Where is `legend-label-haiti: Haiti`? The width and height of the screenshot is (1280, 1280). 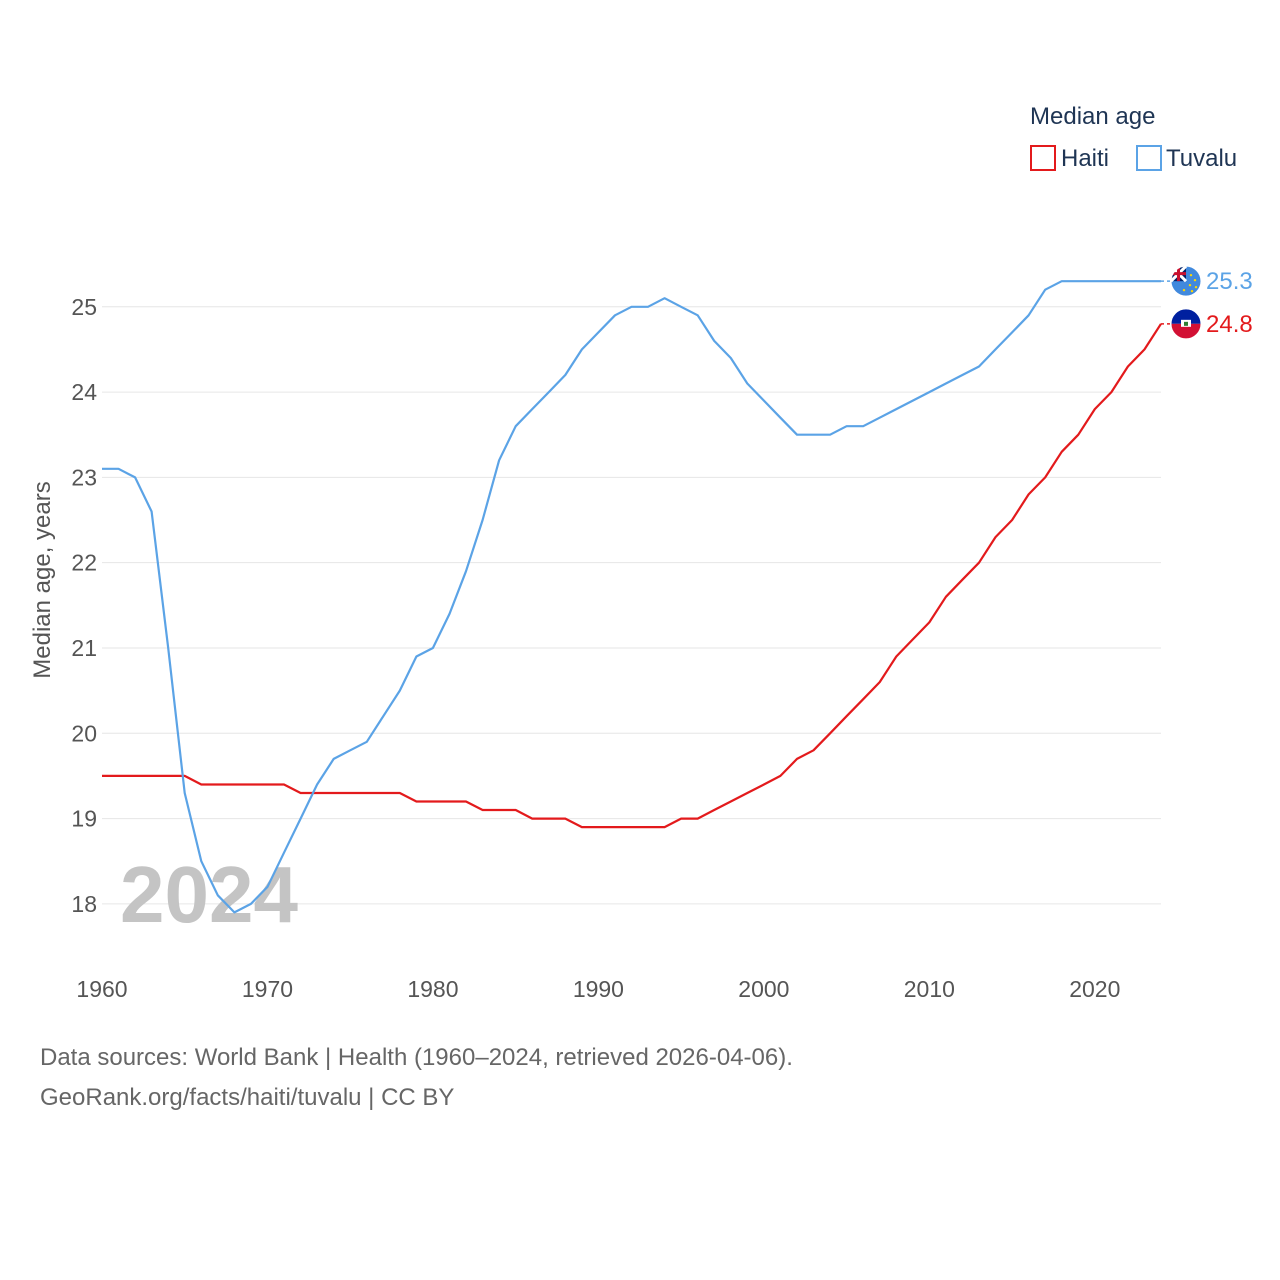 legend-label-haiti: Haiti is located at coordinates (1085, 158).